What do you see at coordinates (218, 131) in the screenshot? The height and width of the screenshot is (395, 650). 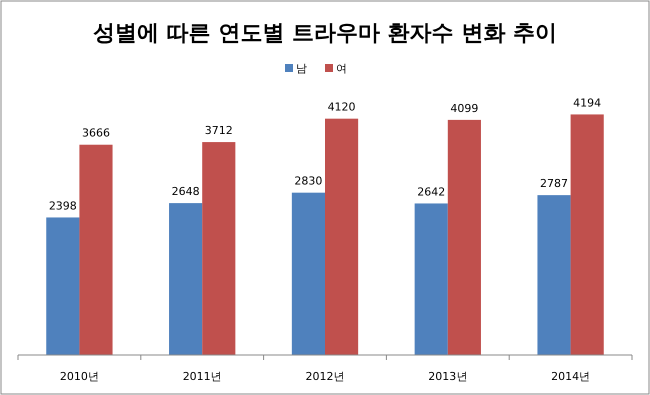 I see `data-label: 3712` at bounding box center [218, 131].